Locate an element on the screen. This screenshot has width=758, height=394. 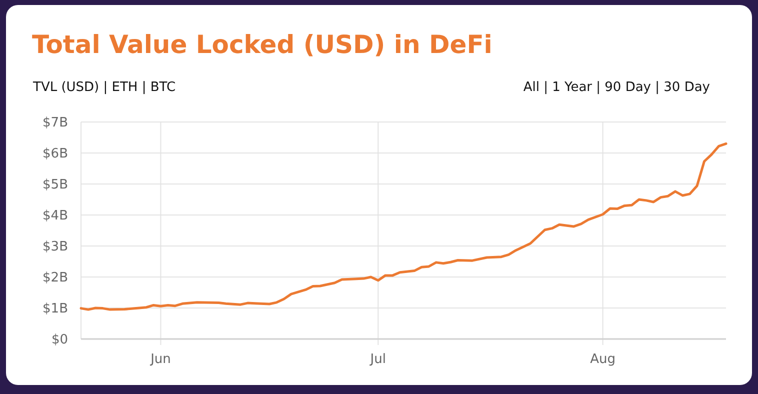
chart-title: Total Value Locked (USD) in DeFi is located at coordinates (262, 44).